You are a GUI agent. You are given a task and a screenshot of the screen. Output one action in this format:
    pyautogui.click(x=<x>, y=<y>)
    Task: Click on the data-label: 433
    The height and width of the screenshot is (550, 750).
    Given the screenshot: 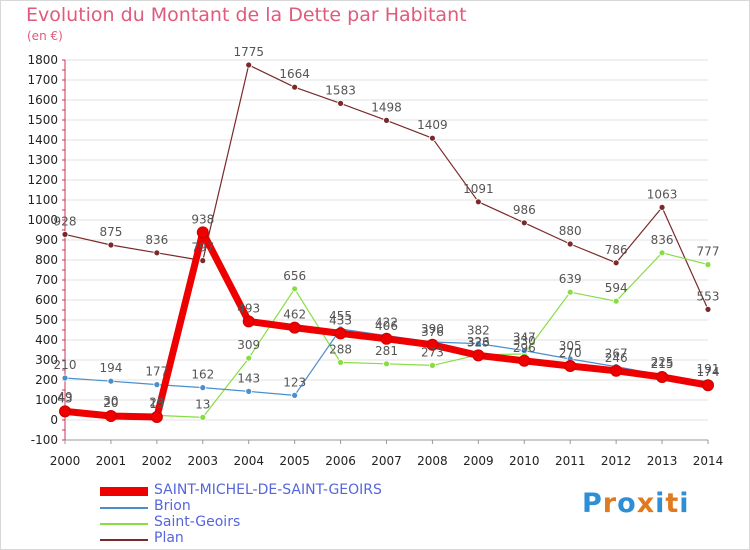 What is the action you would take?
    pyautogui.click(x=340, y=320)
    